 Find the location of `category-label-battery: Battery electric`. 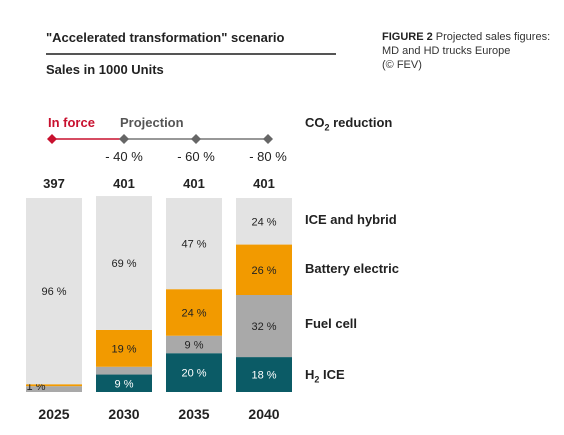

category-label-battery: Battery electric is located at coordinates (352, 268).